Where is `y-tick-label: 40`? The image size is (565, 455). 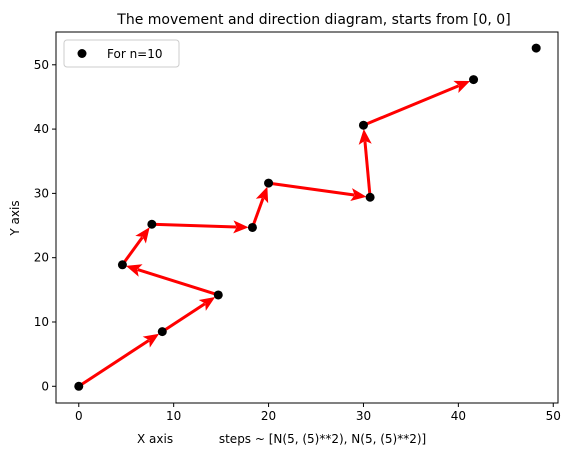
y-tick-label: 40 is located at coordinates (41, 129).